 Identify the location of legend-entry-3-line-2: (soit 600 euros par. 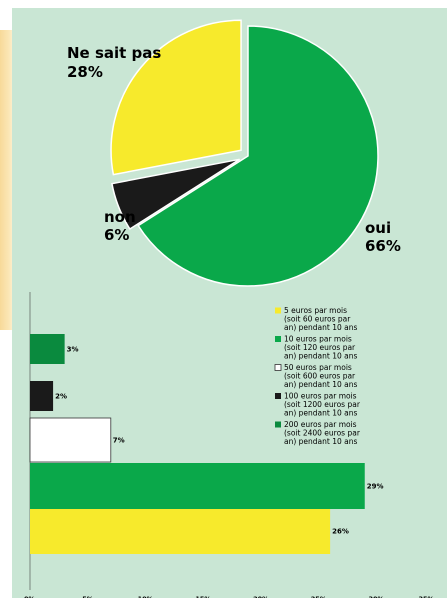
(320, 376).